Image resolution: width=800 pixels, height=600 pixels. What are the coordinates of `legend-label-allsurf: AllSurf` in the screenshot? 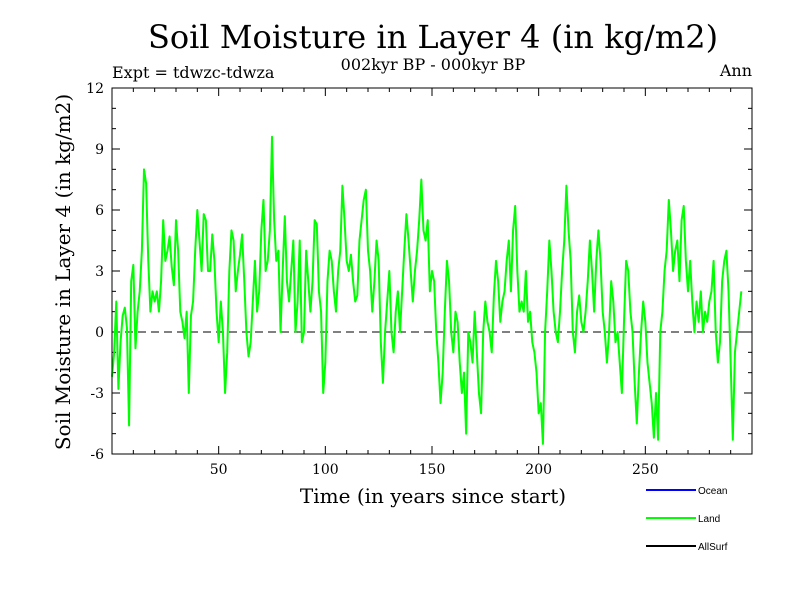 It's located at (713, 547).